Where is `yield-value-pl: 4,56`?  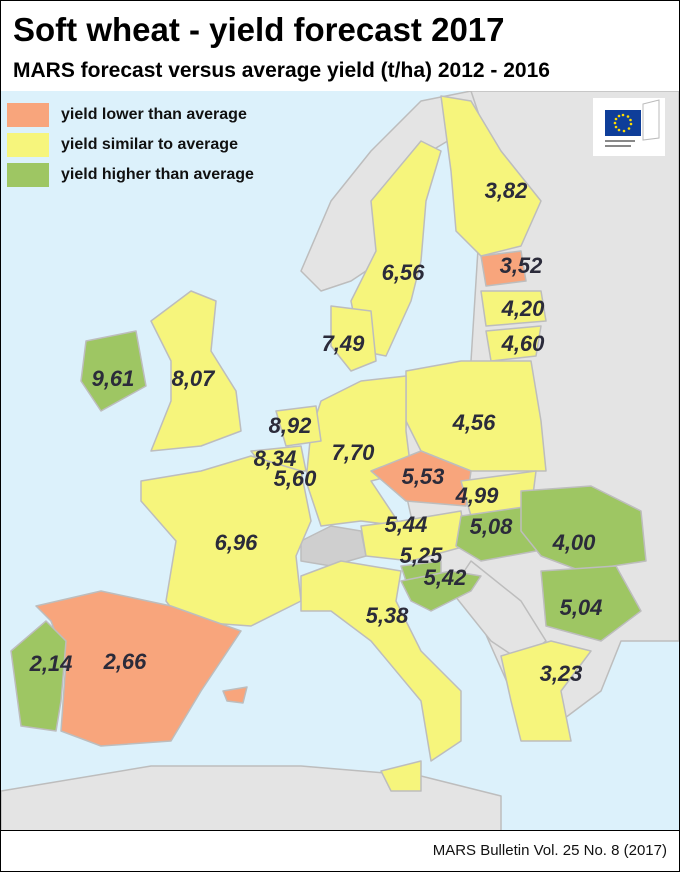 yield-value-pl: 4,56 is located at coordinates (474, 422).